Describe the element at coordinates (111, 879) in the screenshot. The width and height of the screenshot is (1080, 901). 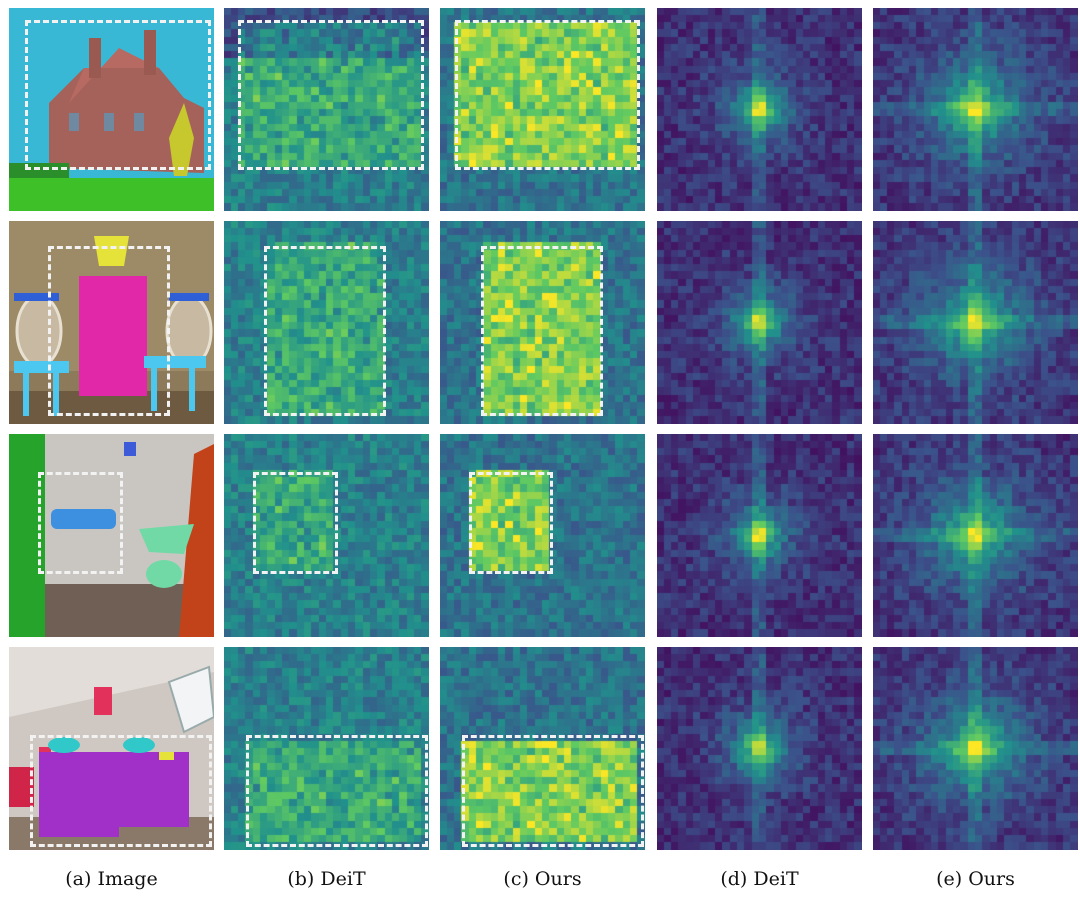
I see `caption-image: (a) Image` at that location.